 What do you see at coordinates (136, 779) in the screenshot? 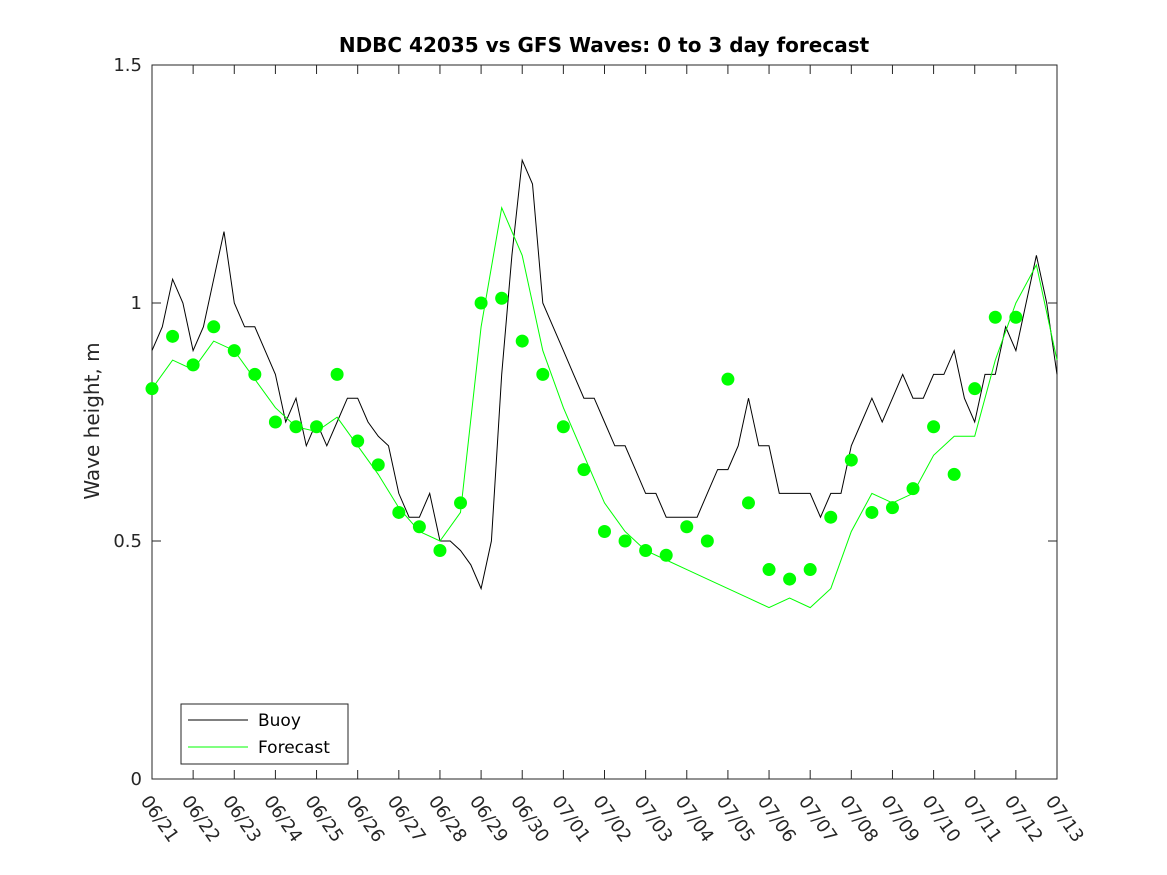
I see `y-tick-label: 0` at bounding box center [136, 779].